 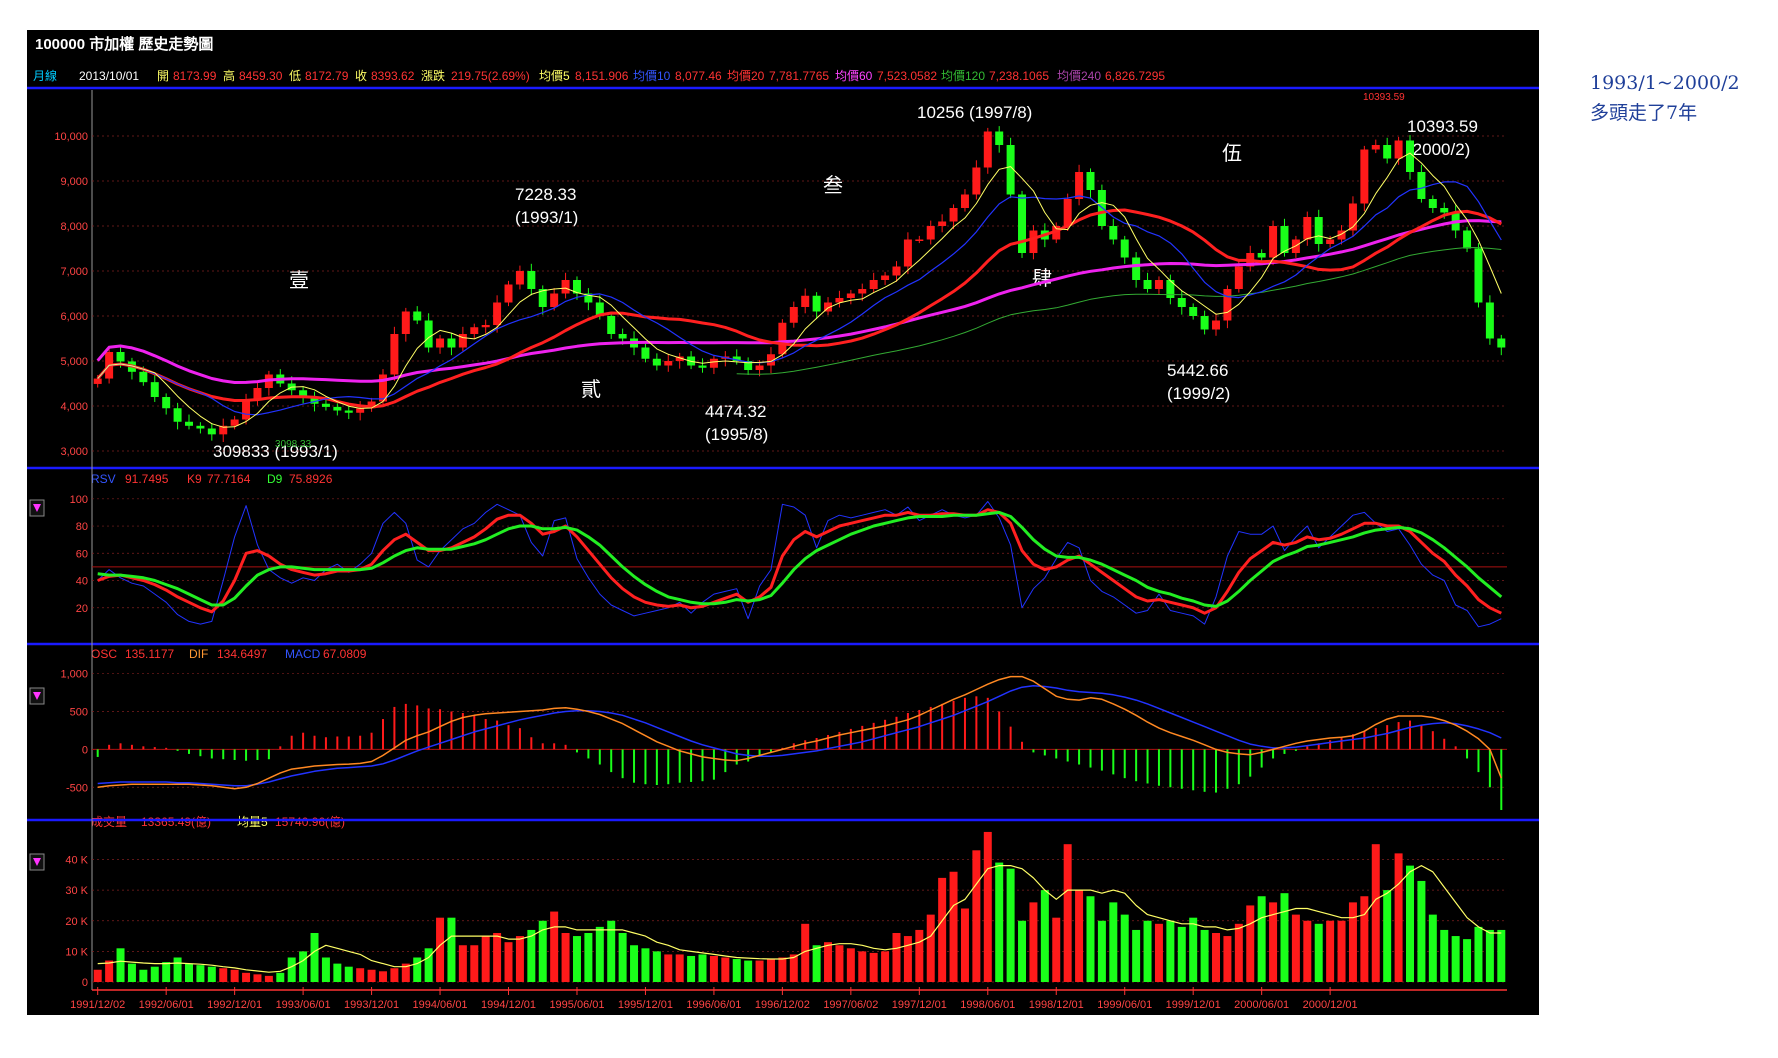 What do you see at coordinates (74, 362) in the screenshot?
I see `price-tick-label: 5,000` at bounding box center [74, 362].